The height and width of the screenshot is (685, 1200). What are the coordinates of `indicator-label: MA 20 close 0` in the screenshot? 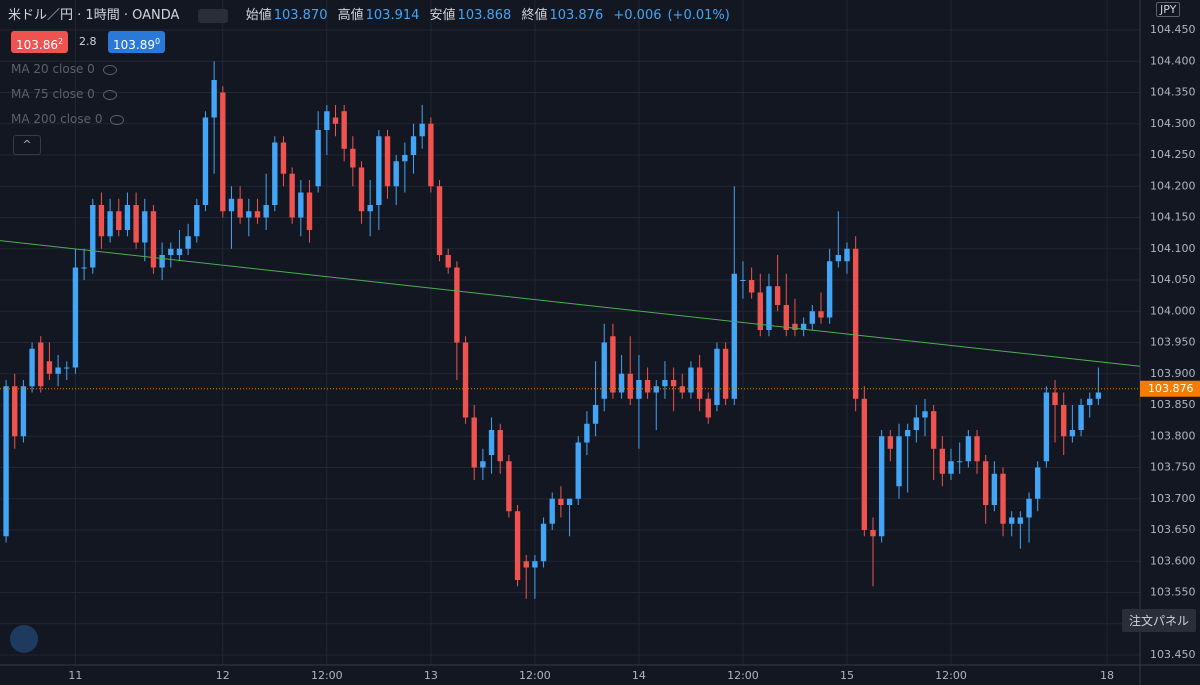 It's located at (53, 69).